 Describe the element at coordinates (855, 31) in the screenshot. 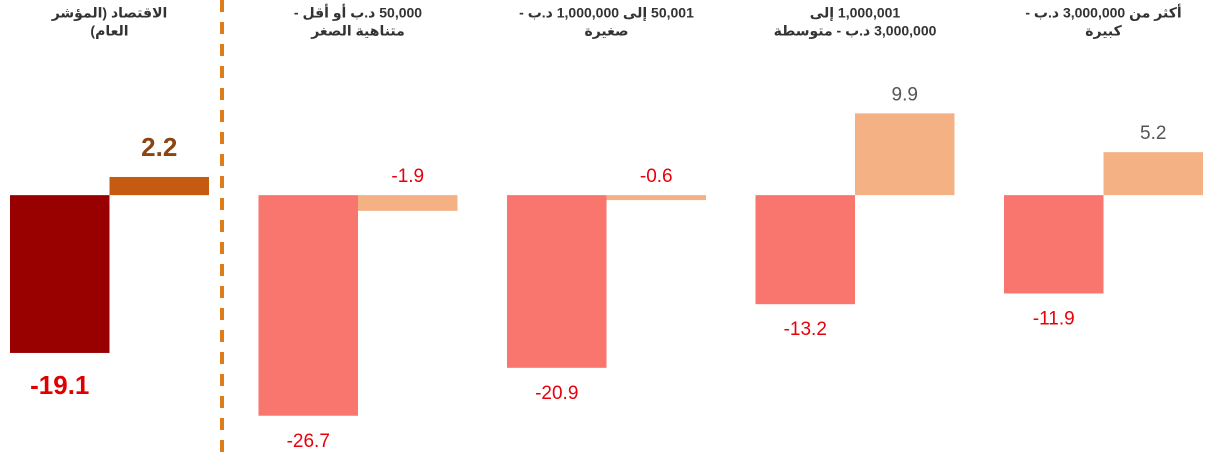

I see `category-label: 3,000,000 د.ب - متوسطة` at that location.